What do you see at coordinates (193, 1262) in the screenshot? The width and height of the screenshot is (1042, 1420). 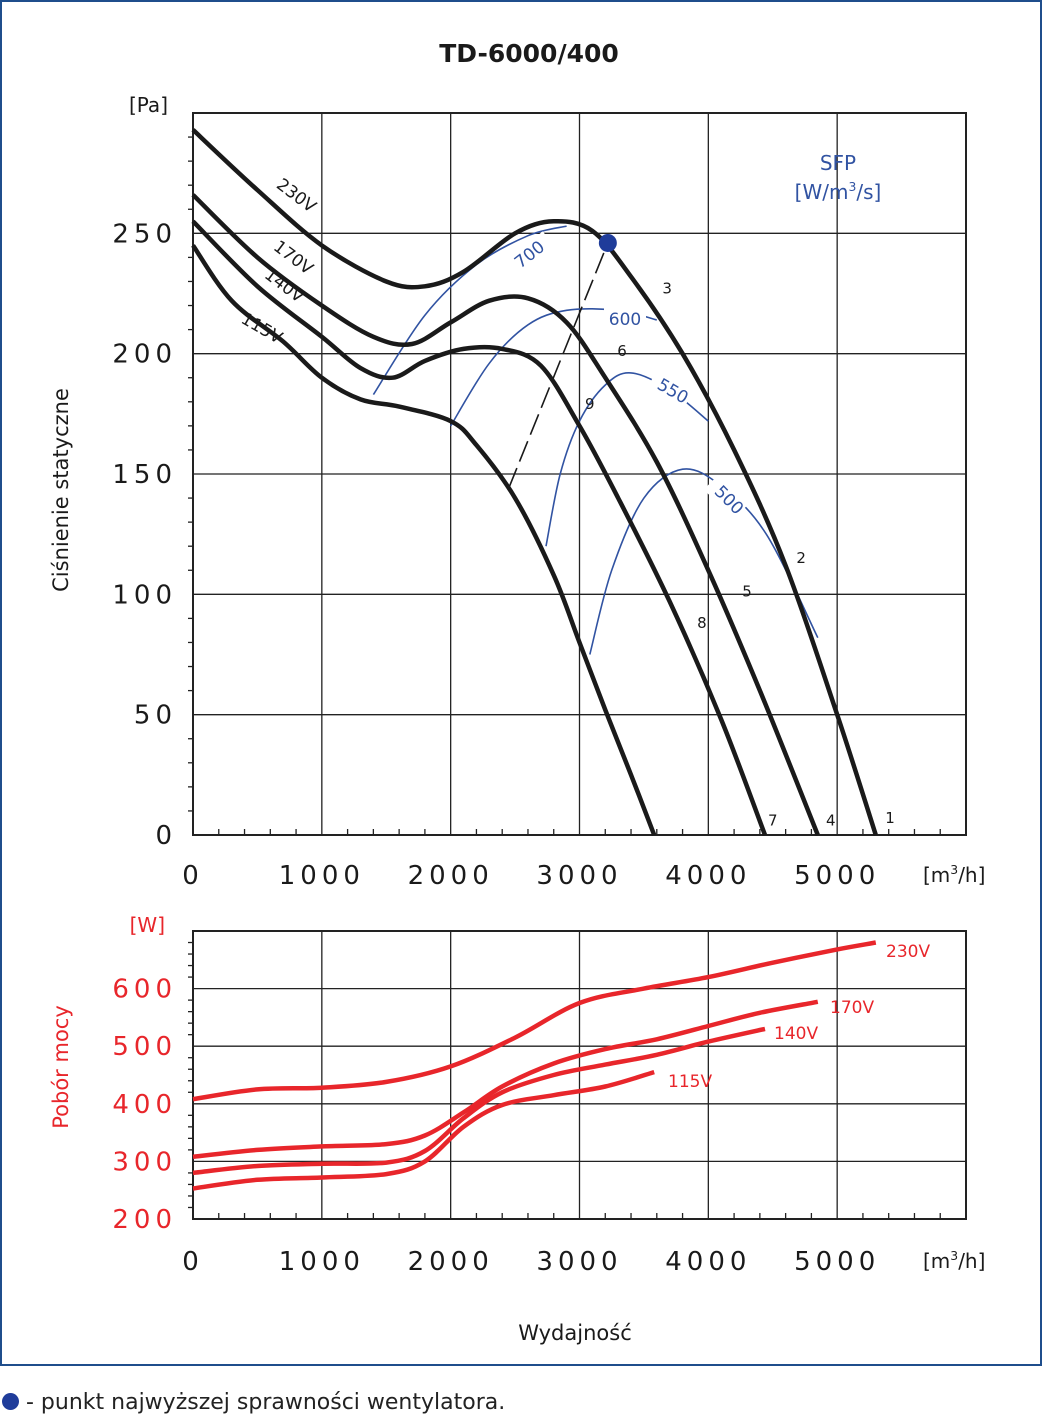 I see `power-x-tick-label: 0` at bounding box center [193, 1262].